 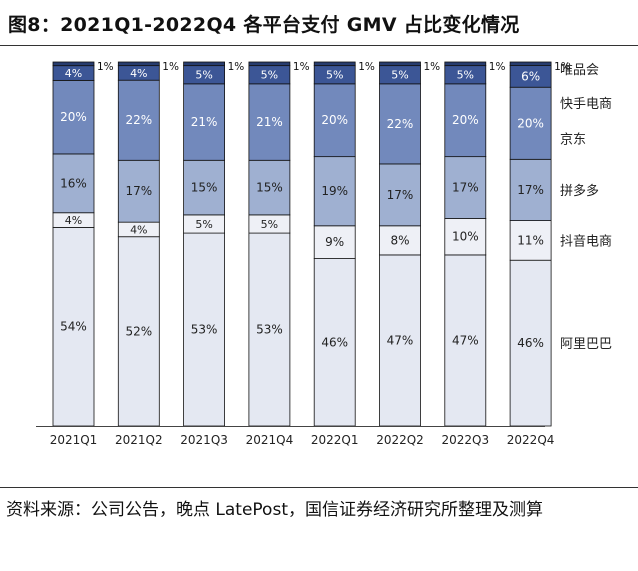 I want to click on legend-label: 阿里巴巴, so click(x=586, y=344).